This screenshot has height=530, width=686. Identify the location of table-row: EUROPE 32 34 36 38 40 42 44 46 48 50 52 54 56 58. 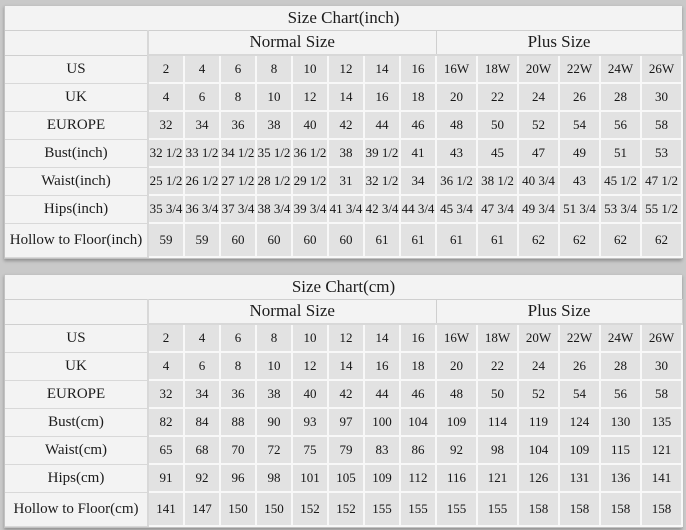
(344, 394).